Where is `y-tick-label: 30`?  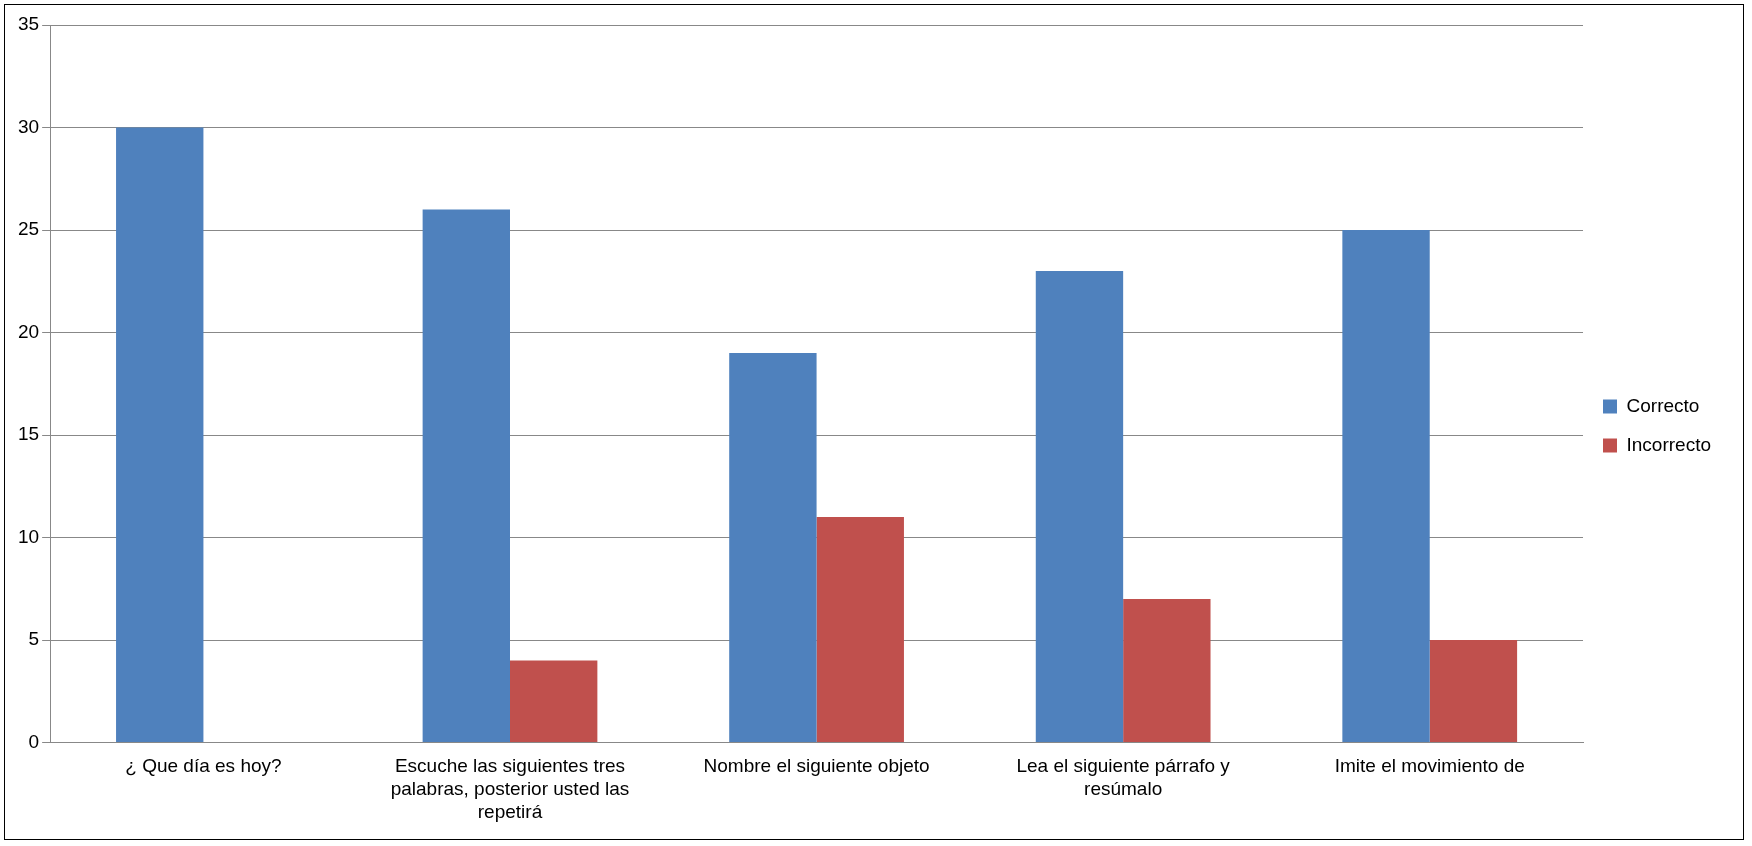 y-tick-label: 30 is located at coordinates (28, 126).